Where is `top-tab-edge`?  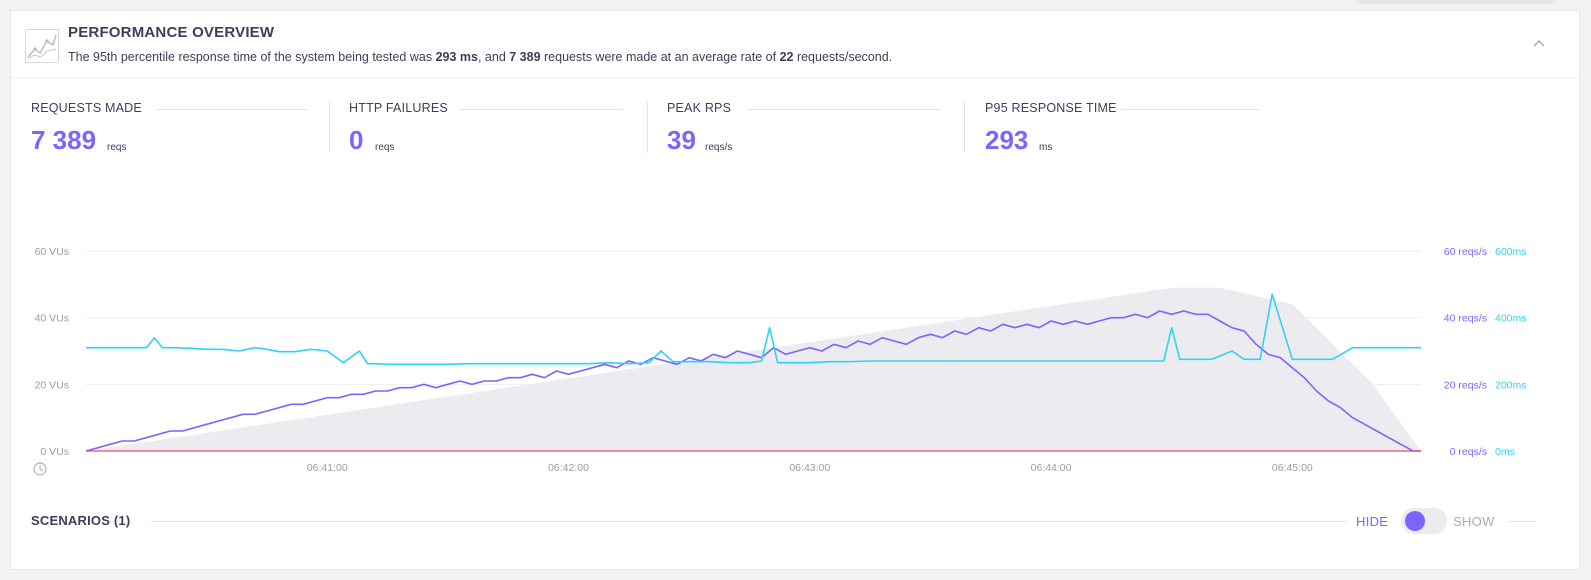
top-tab-edge is located at coordinates (1456, 2).